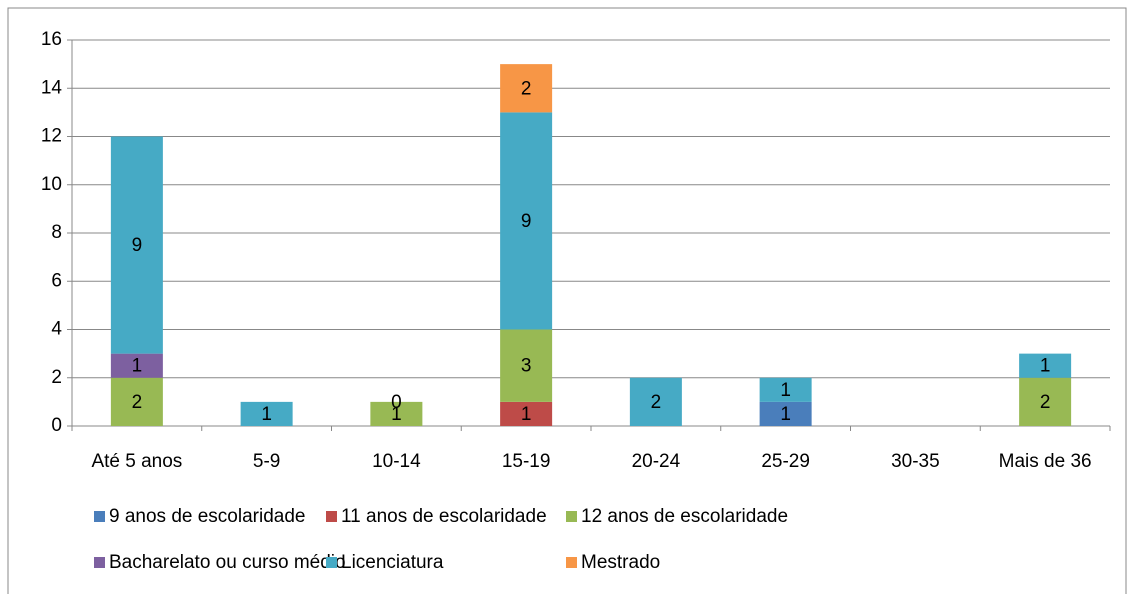 The image size is (1134, 594). Describe the element at coordinates (684, 516) in the screenshot. I see `legend-label: 12 anos de escolaridade` at that location.